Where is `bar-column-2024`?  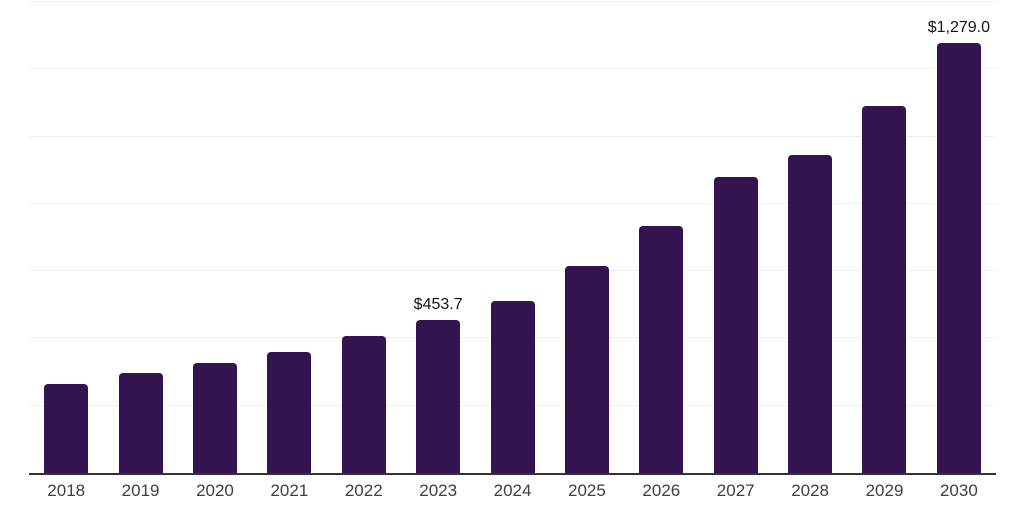 bar-column-2024 is located at coordinates (512, 237).